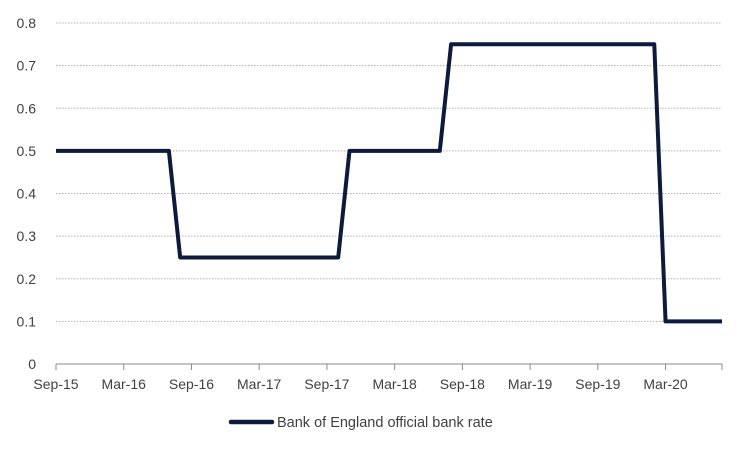  What do you see at coordinates (259, 384) in the screenshot?
I see `x-tick-label: Mar-17` at bounding box center [259, 384].